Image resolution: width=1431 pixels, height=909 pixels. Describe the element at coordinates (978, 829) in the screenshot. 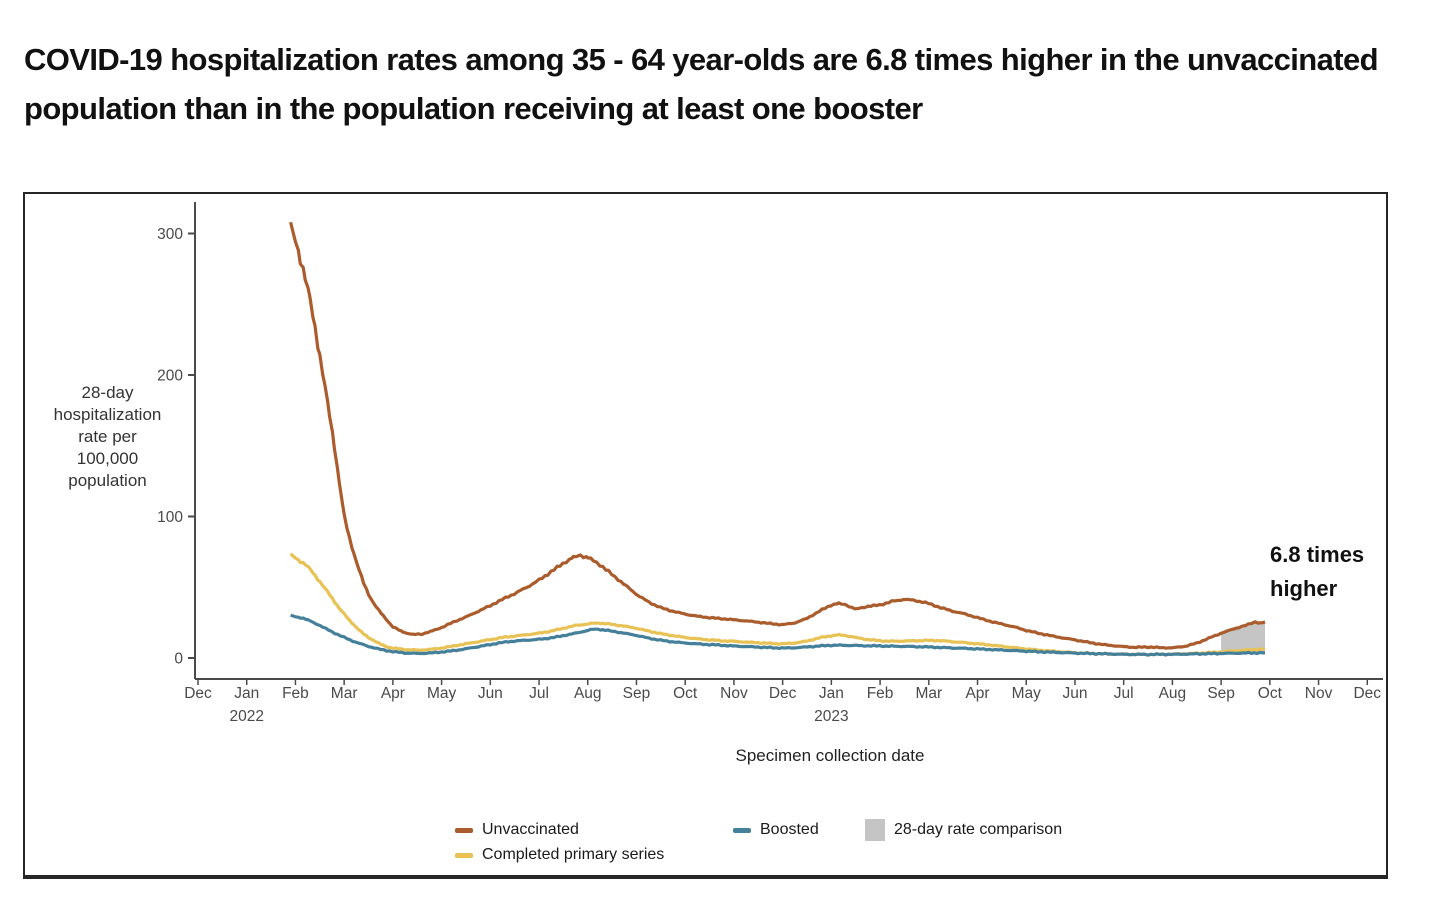

I see `legend-label-28-day-rate-comparison: 28-day rate comparison` at that location.